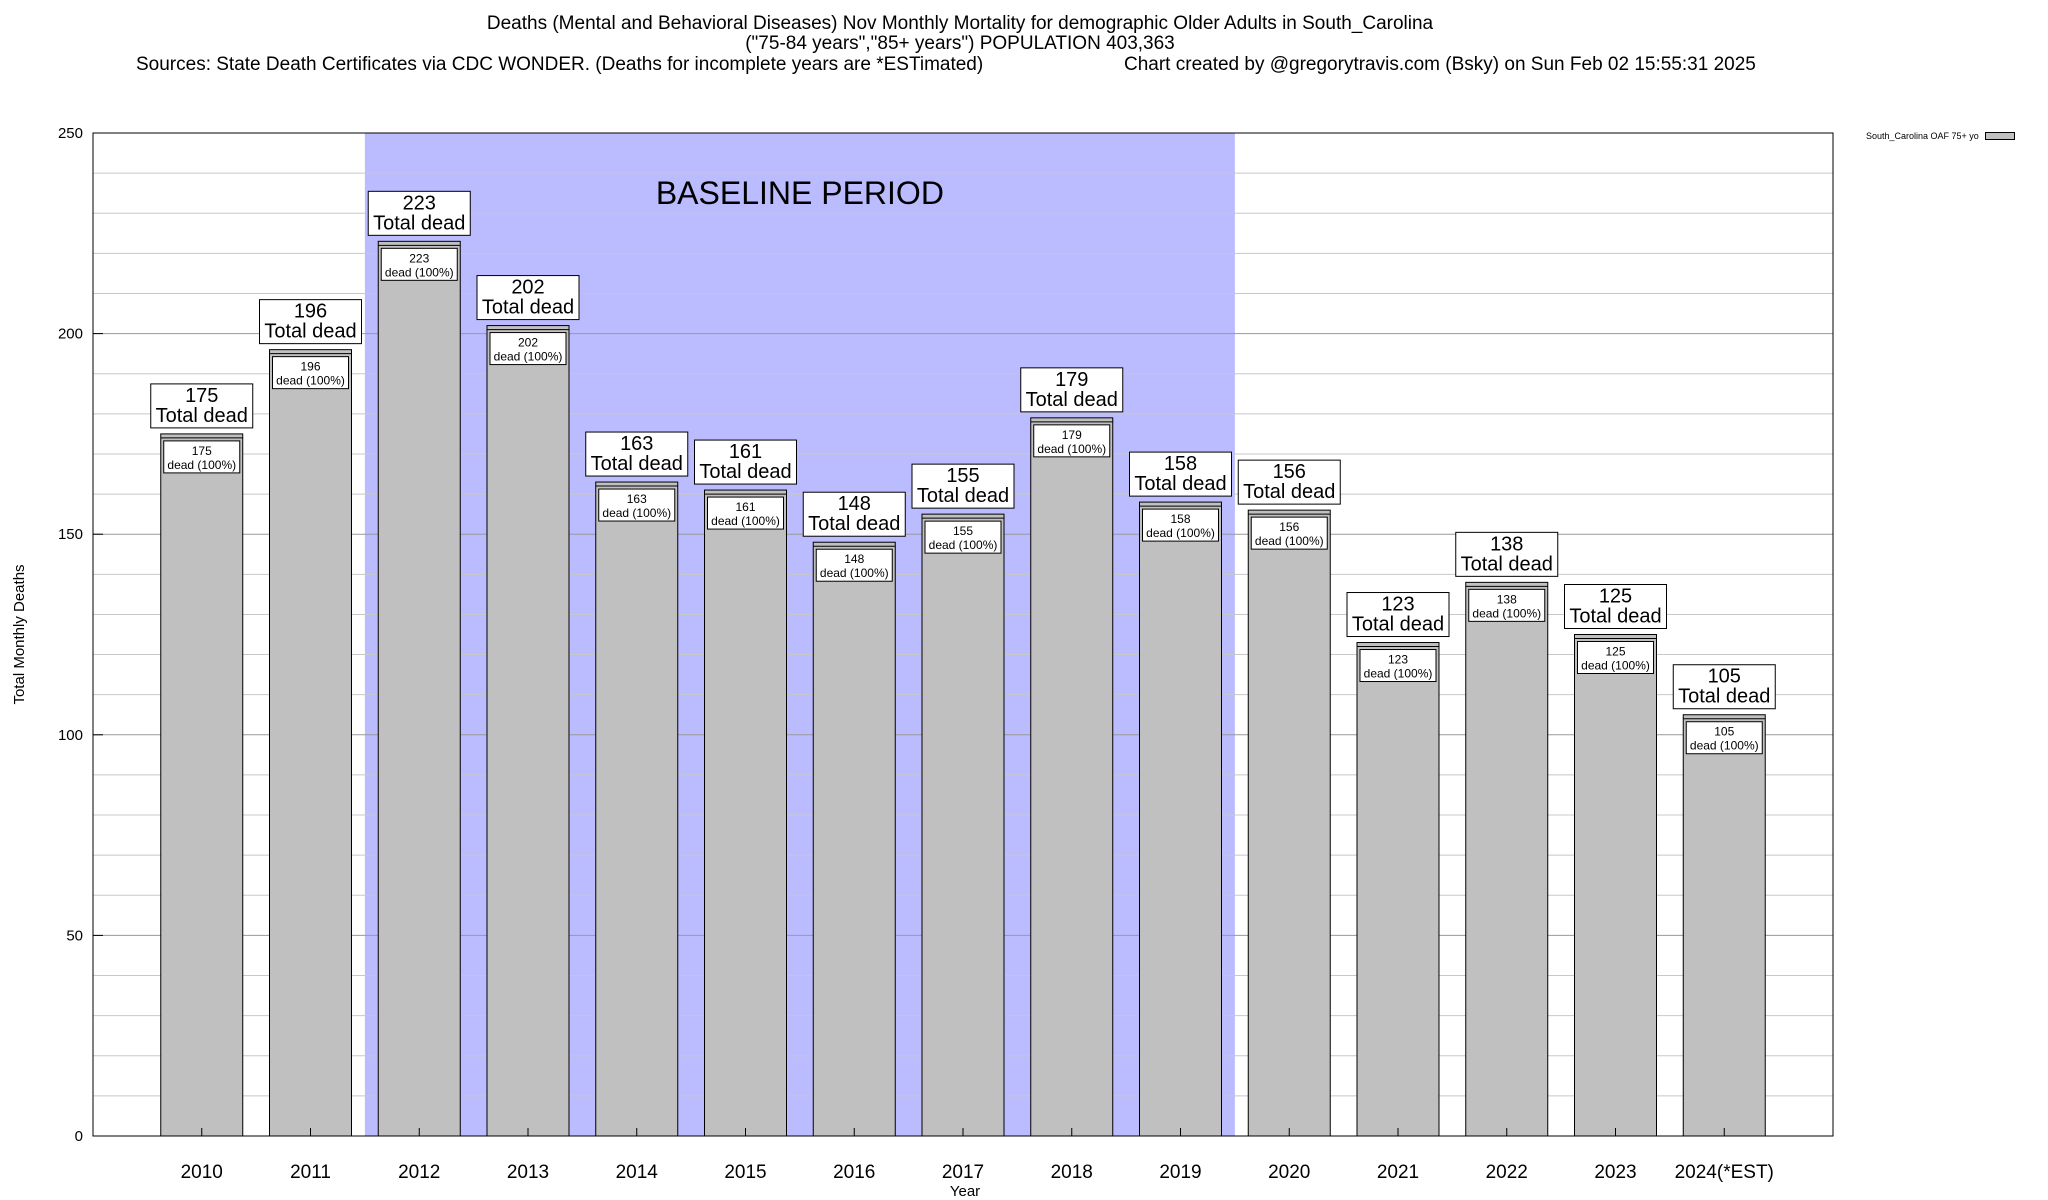 The height and width of the screenshot is (1200, 2048). I want to click on y-tick-label: 50, so click(74, 935).